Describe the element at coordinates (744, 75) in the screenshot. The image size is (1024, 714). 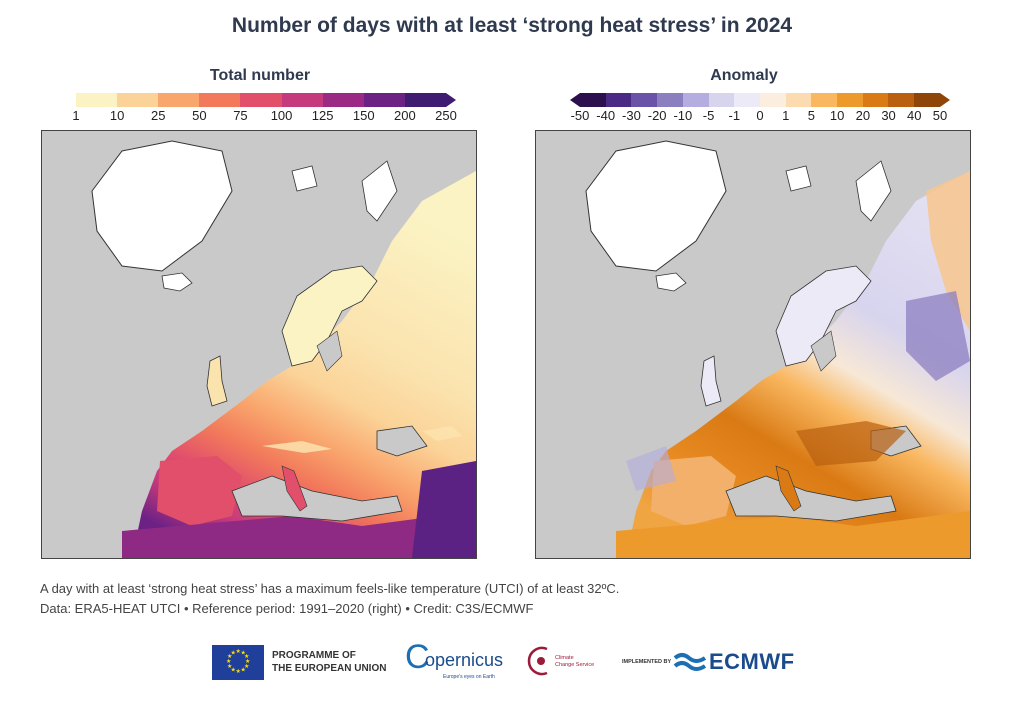
I see `right-legend-title: Anomaly` at that location.